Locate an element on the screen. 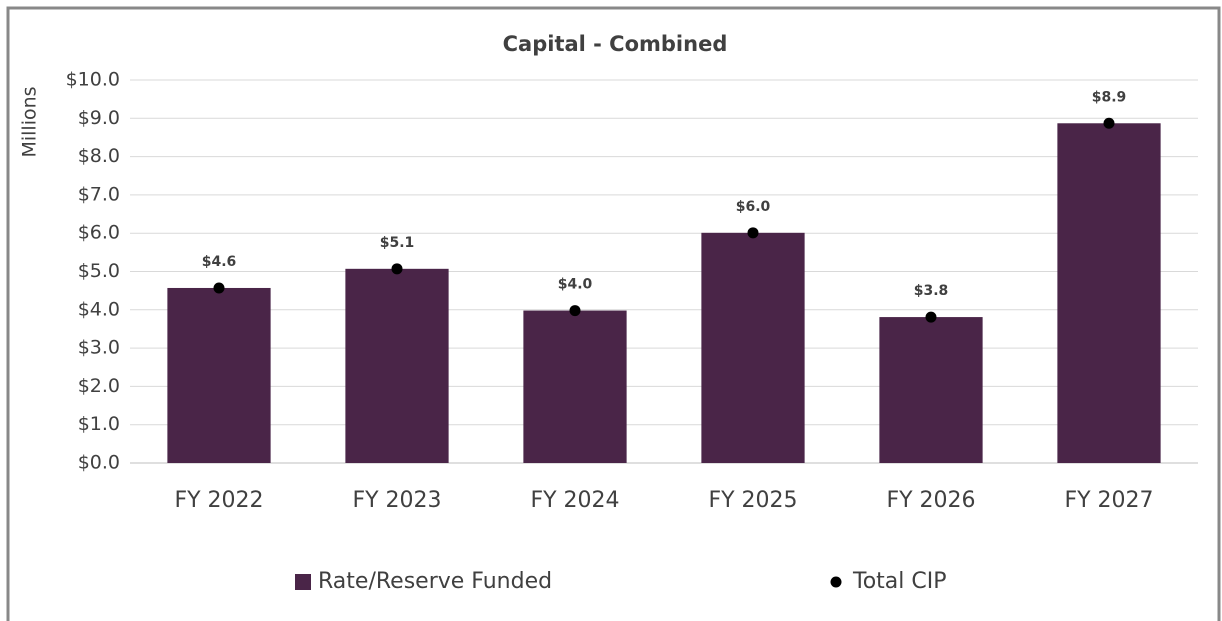  x-tick-label: FY 2027 is located at coordinates (1108, 500).